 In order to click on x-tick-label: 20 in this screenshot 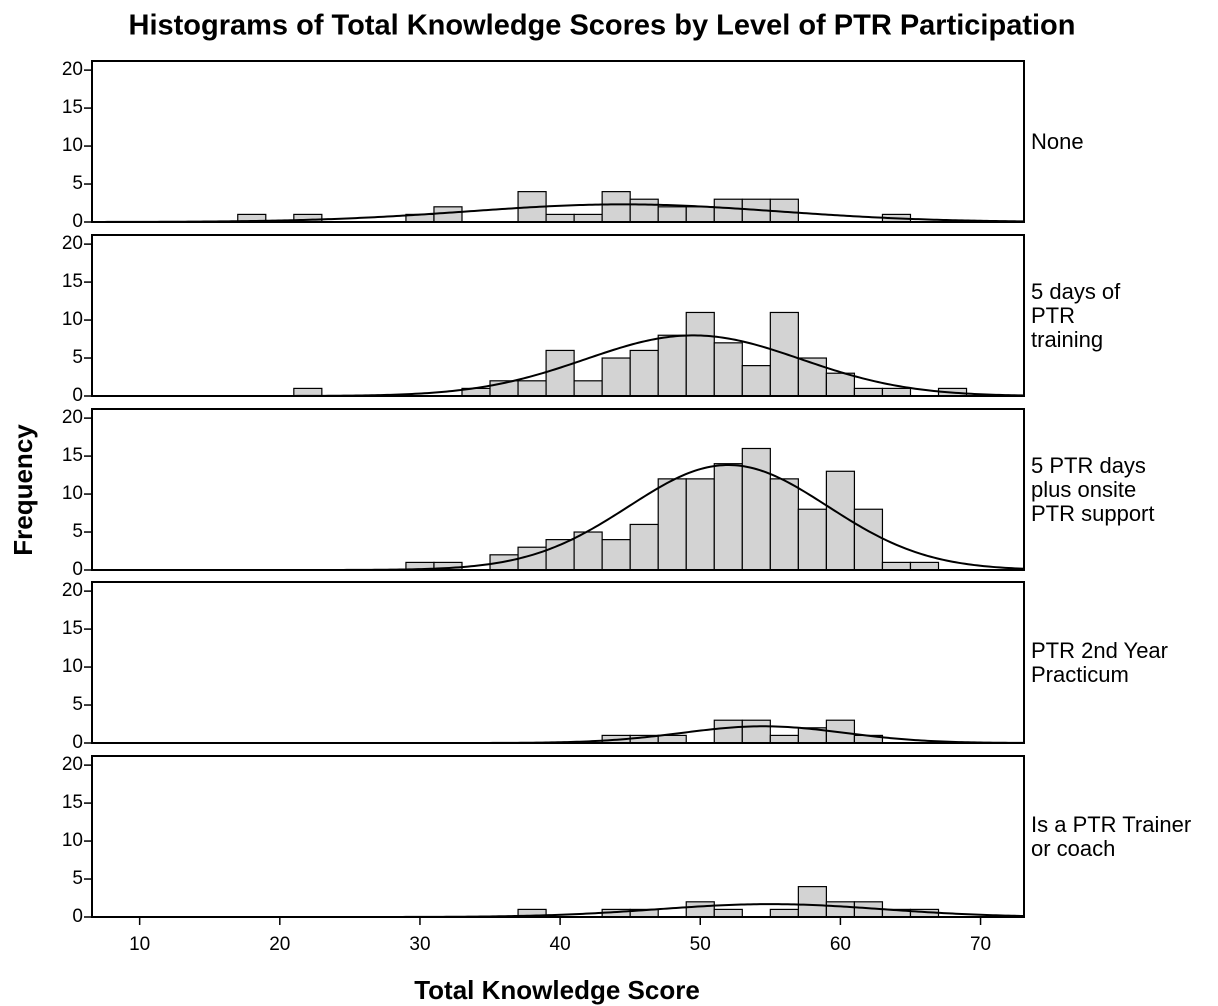, I will do `click(279, 944)`.